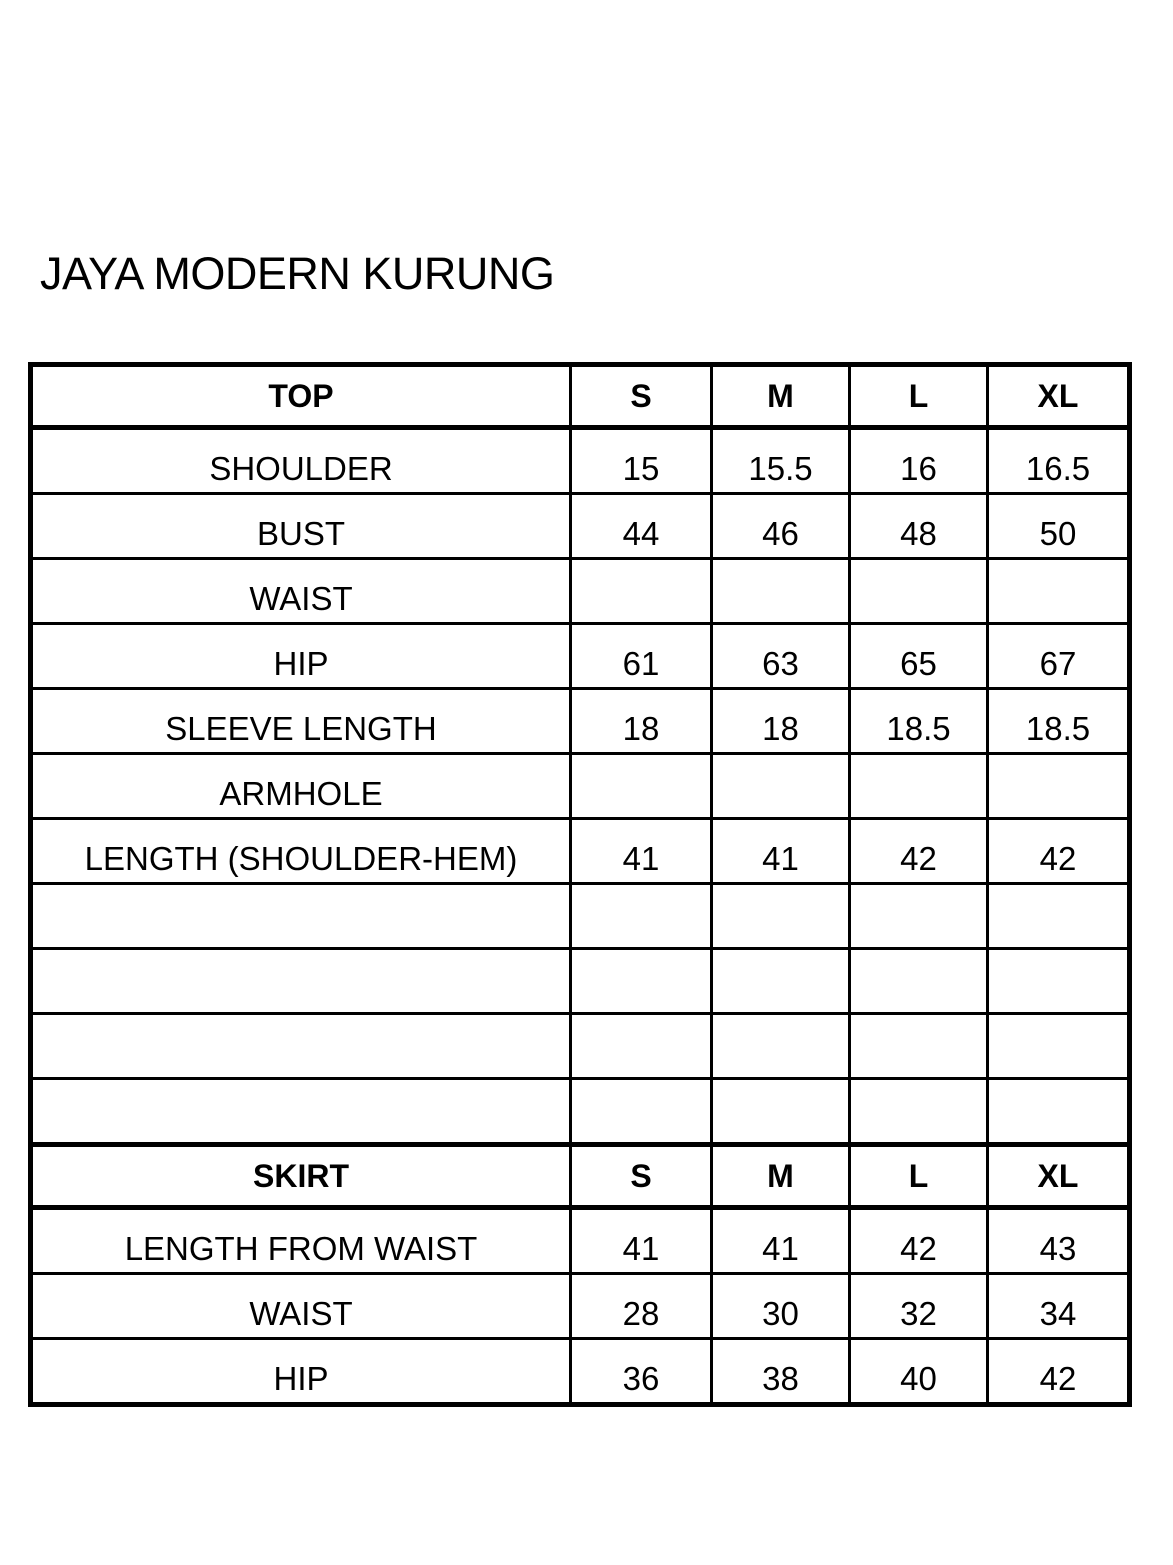  What do you see at coordinates (780, 526) in the screenshot?
I see `measurement-value: 46` at bounding box center [780, 526].